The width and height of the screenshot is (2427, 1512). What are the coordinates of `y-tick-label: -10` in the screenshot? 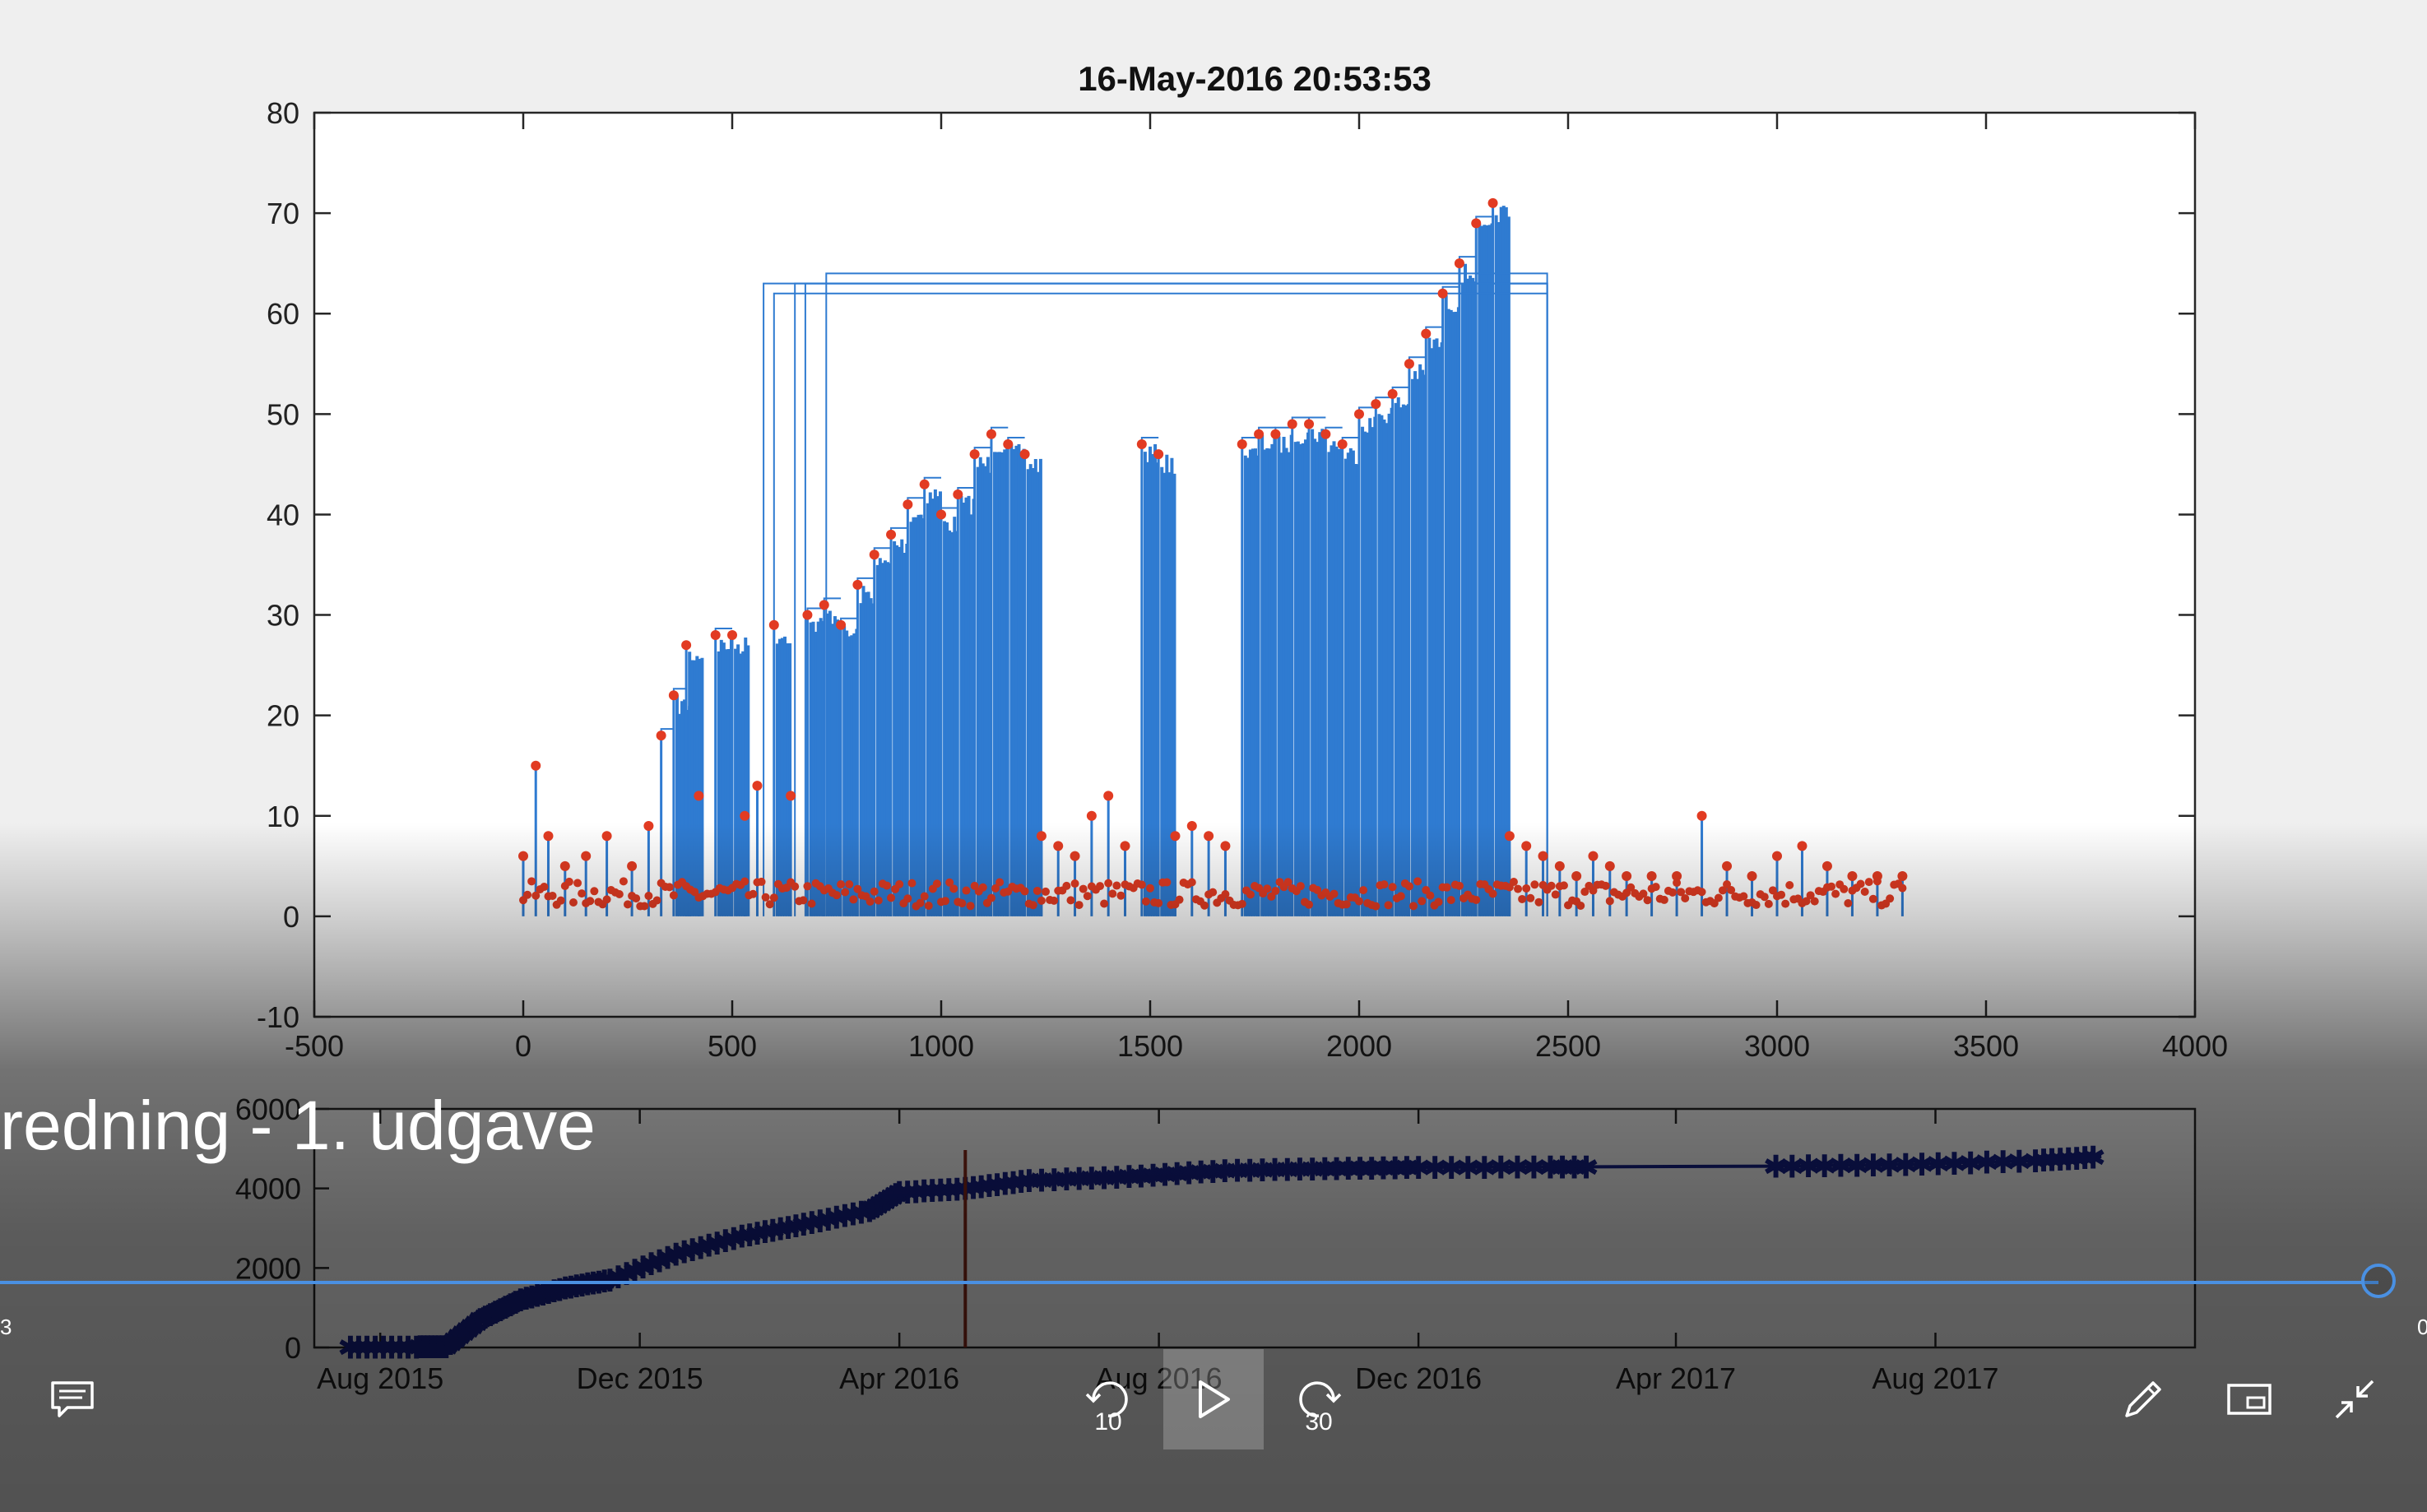 It's located at (278, 1017).